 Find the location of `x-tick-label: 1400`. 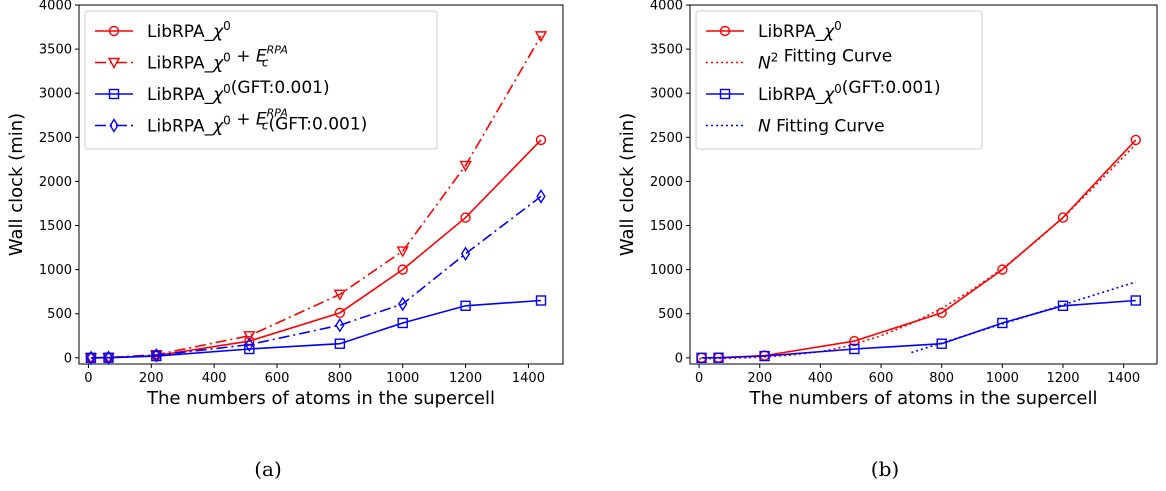

x-tick-label: 1400 is located at coordinates (1123, 378).